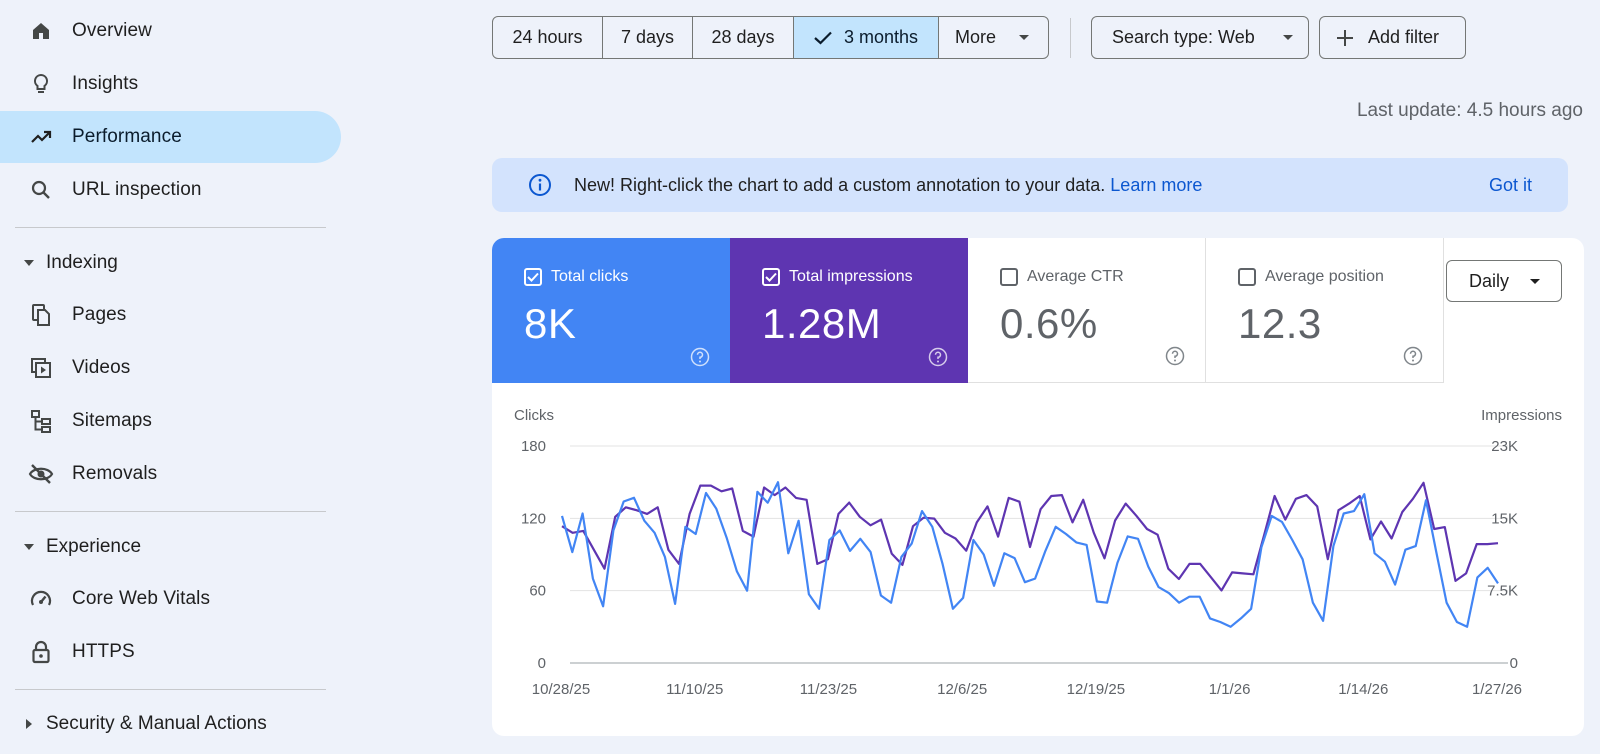  I want to click on sidebar-item-videos: Videos, so click(170, 368).